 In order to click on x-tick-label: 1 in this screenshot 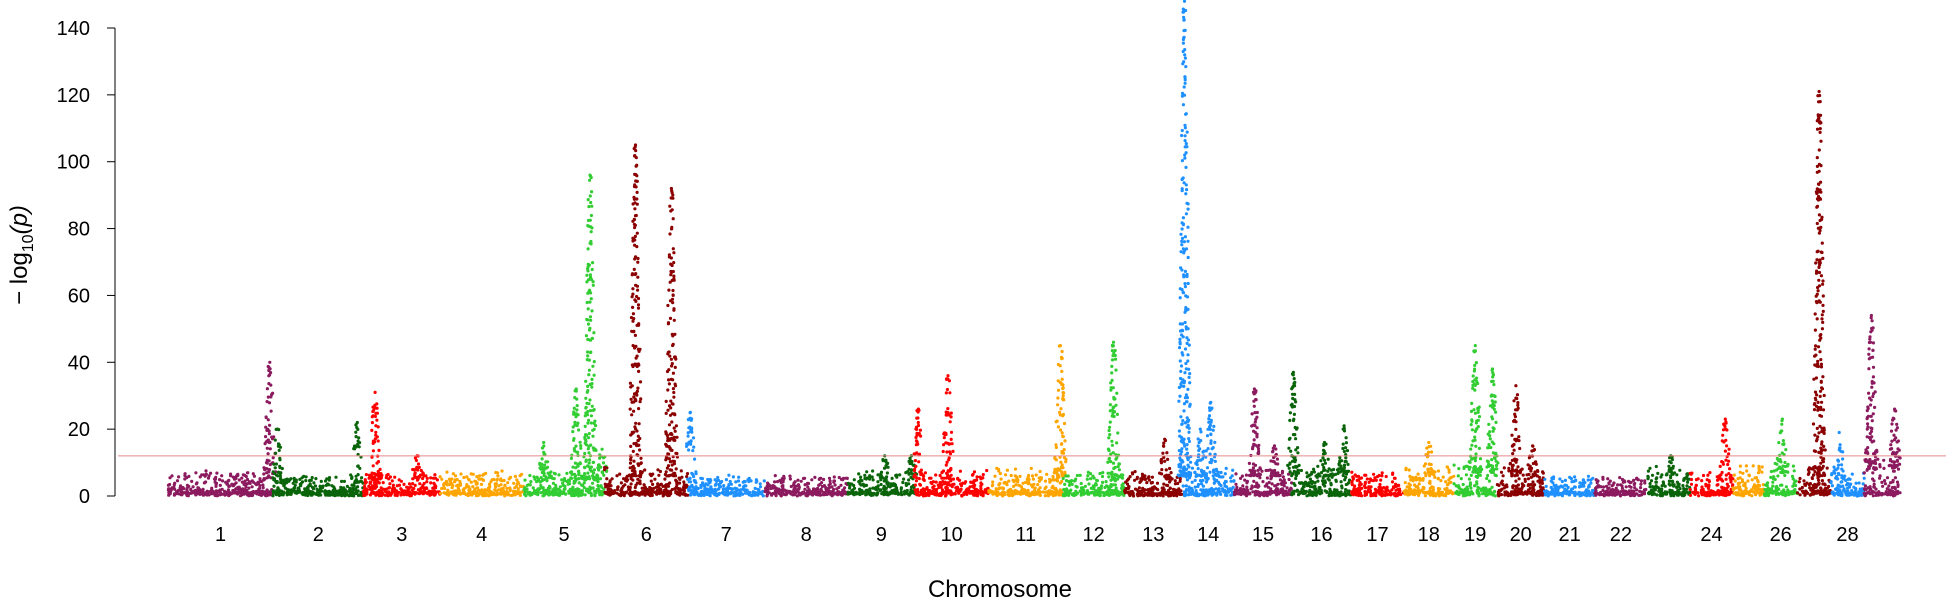, I will do `click(220, 535)`.